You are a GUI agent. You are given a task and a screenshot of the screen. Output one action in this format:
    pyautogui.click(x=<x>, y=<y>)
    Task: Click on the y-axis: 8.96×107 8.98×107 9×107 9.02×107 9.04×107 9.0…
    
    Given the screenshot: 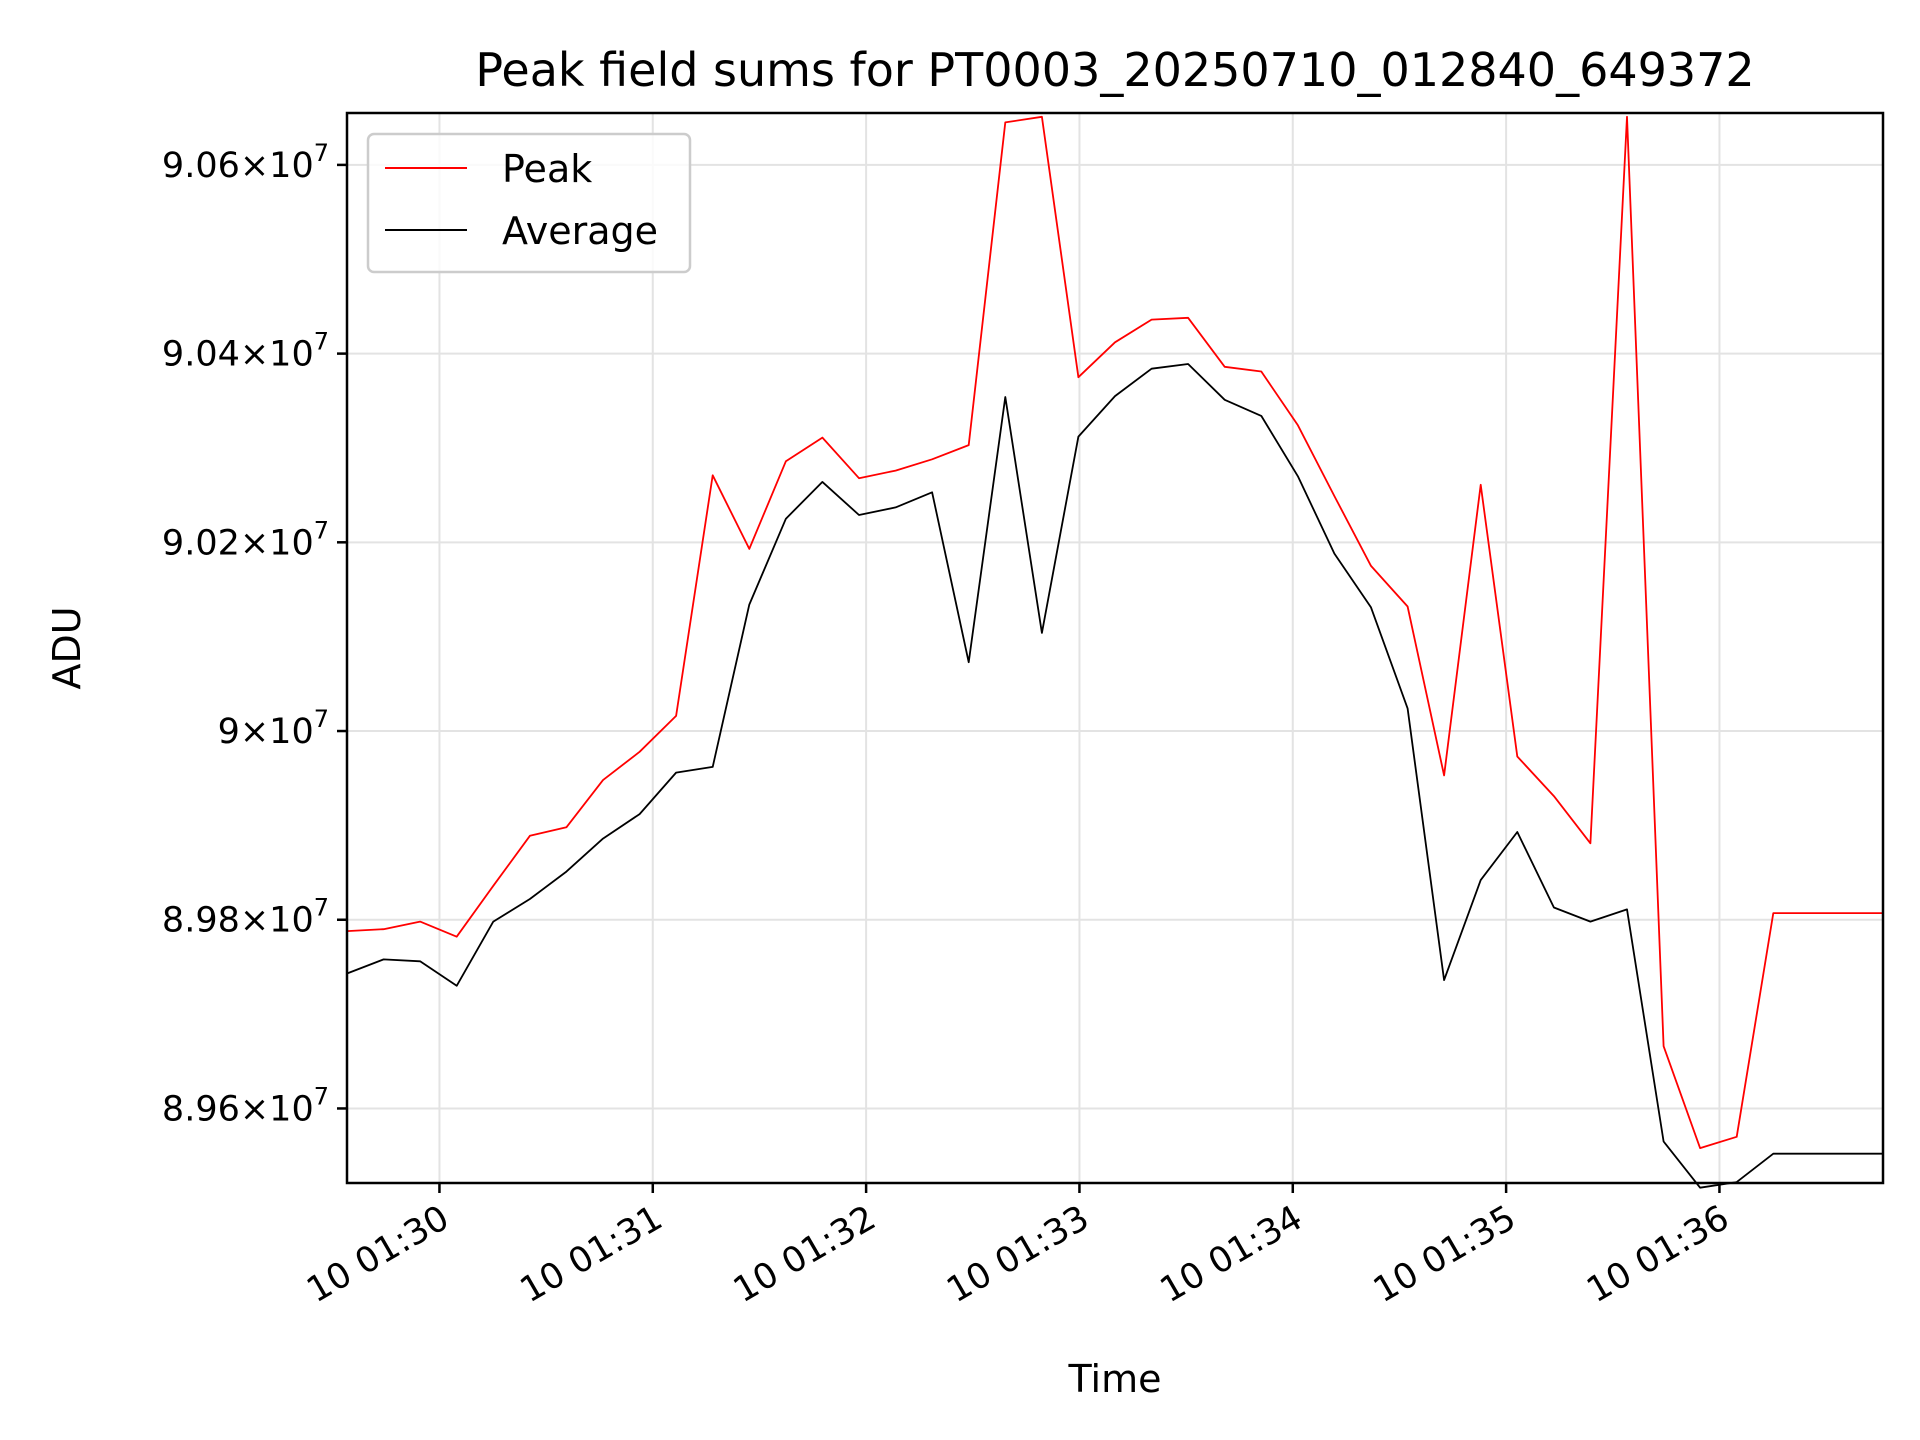 What is the action you would take?
    pyautogui.click(x=254, y=634)
    